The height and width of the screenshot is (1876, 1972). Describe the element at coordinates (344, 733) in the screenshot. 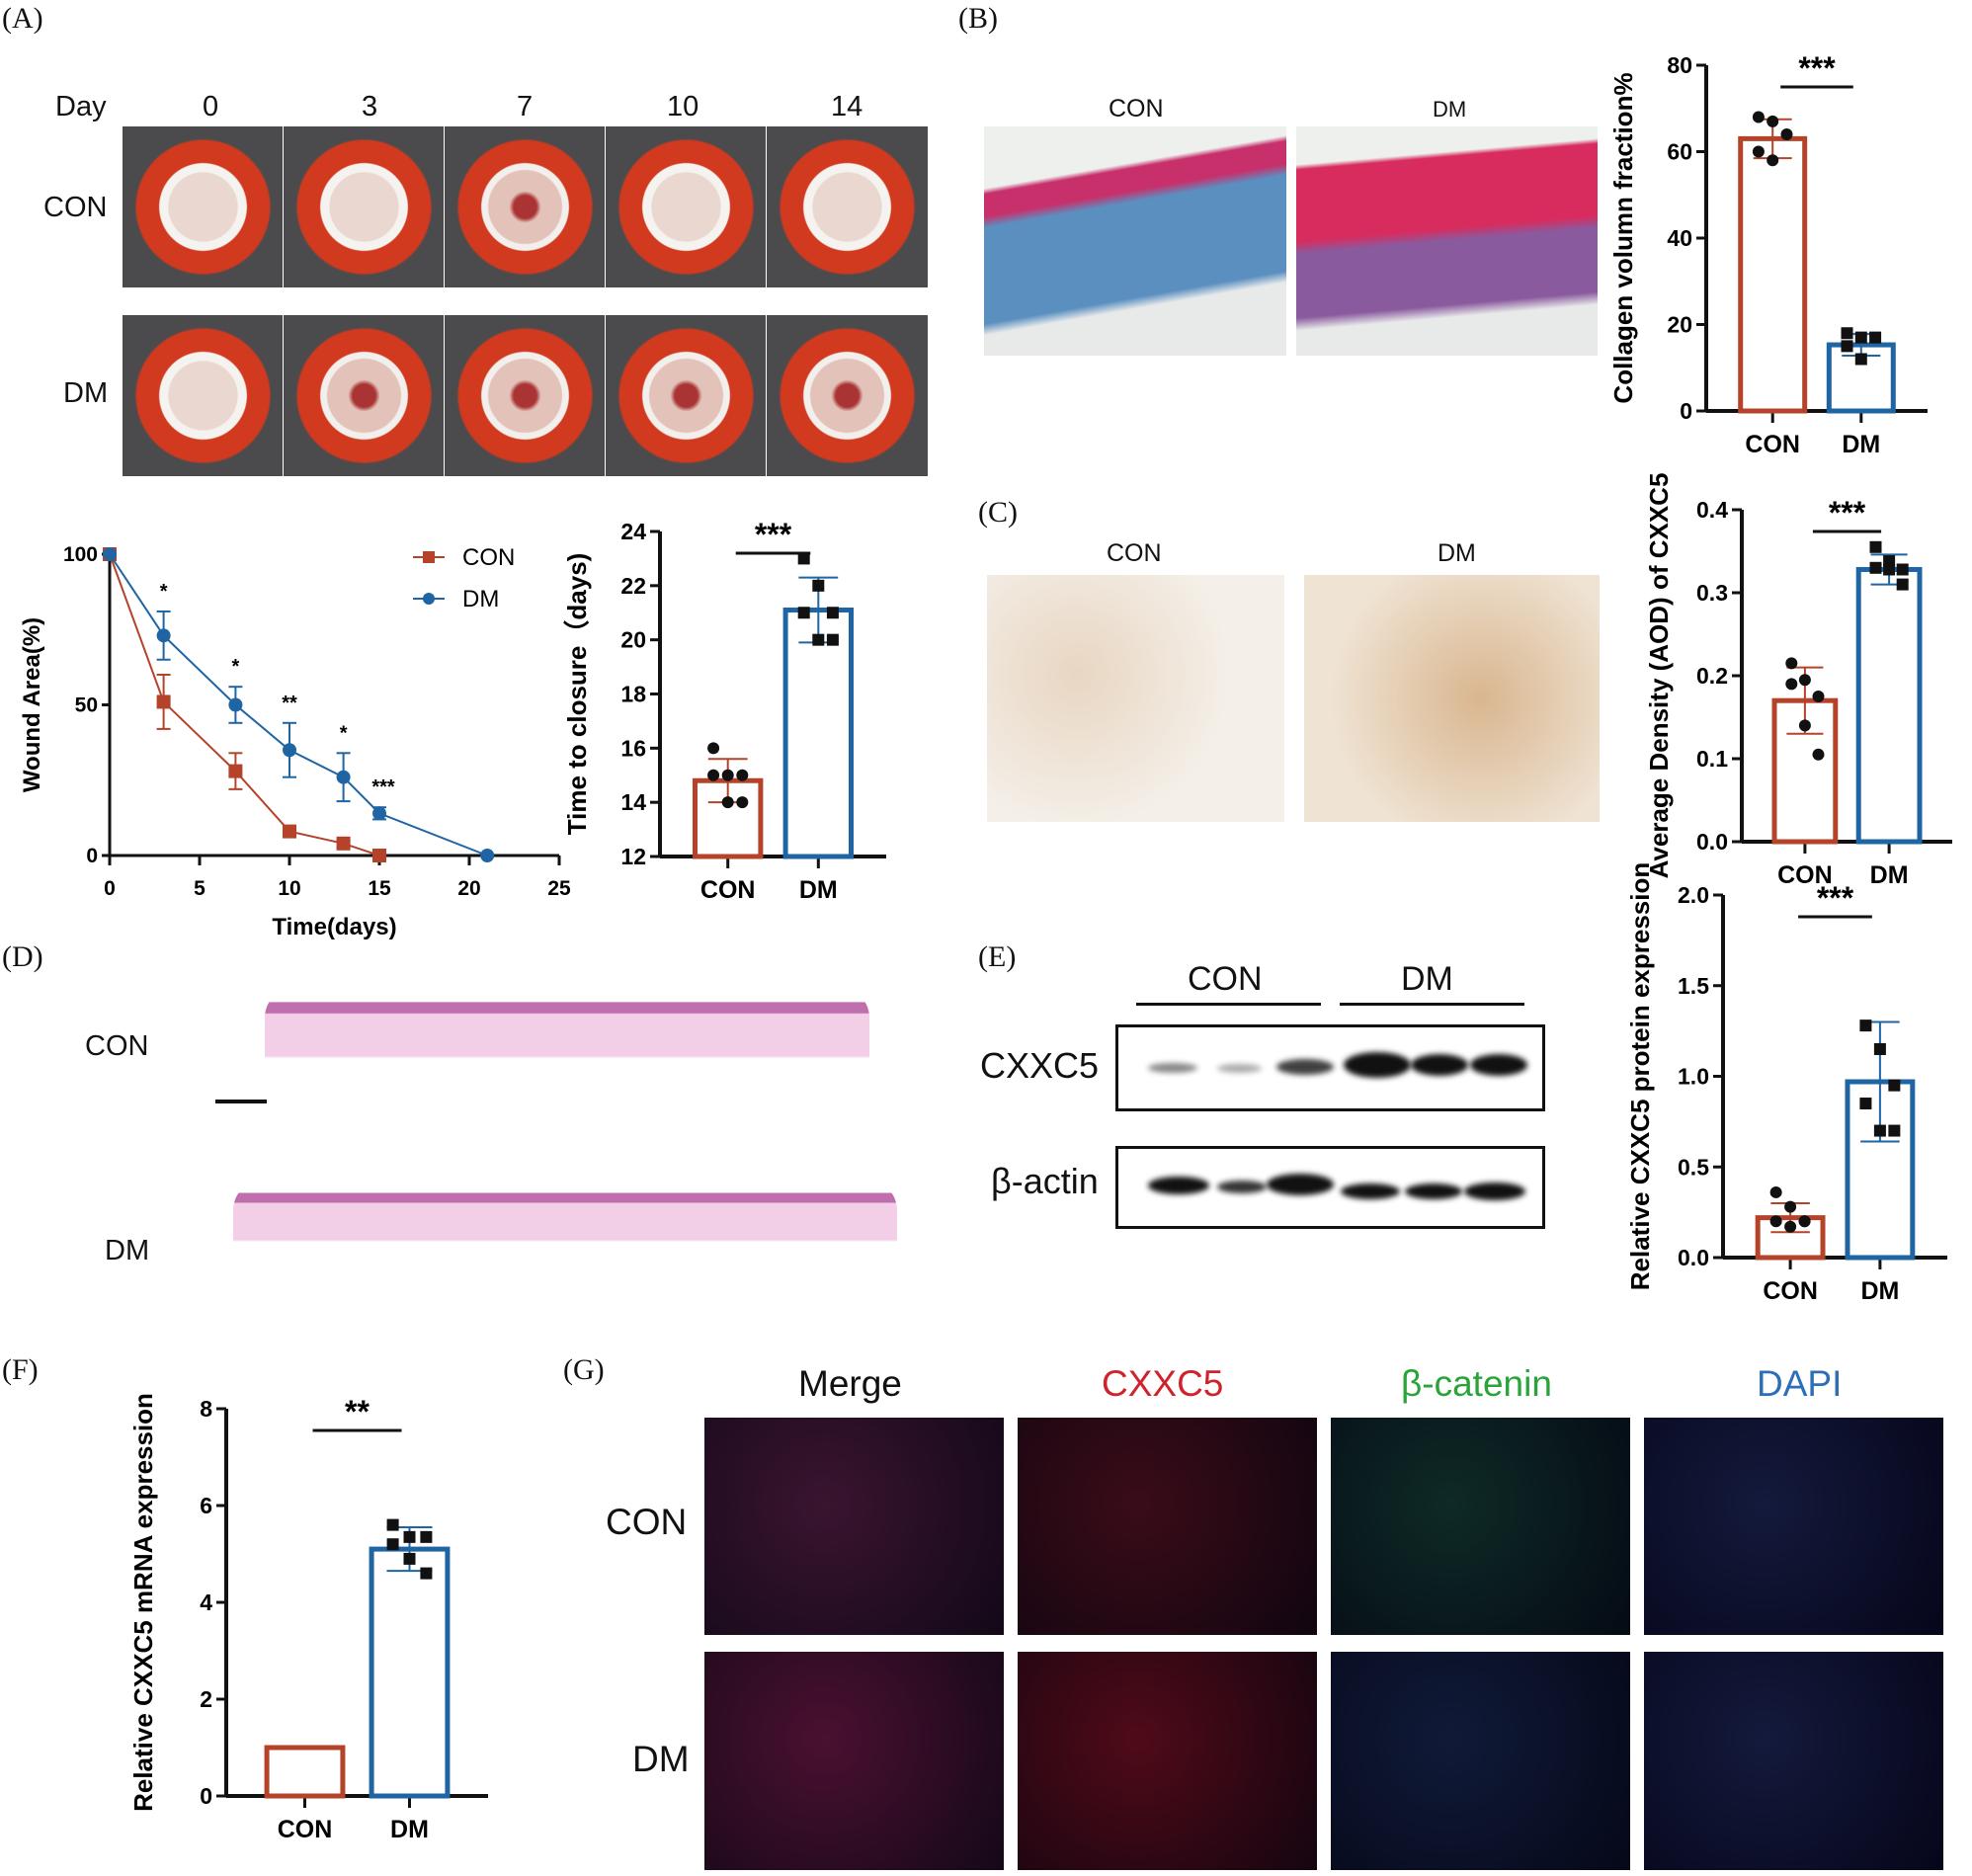

I see `significance-marker: *` at that location.